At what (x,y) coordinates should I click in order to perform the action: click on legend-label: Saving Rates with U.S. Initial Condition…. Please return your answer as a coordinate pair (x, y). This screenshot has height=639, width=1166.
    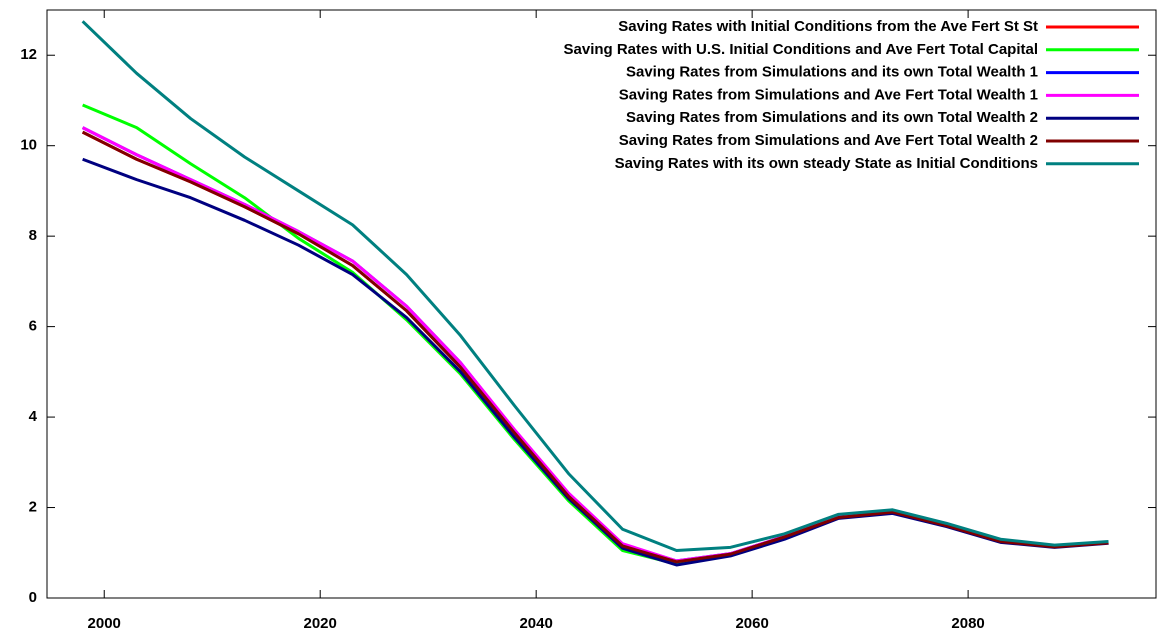
    Looking at the image, I should click on (801, 49).